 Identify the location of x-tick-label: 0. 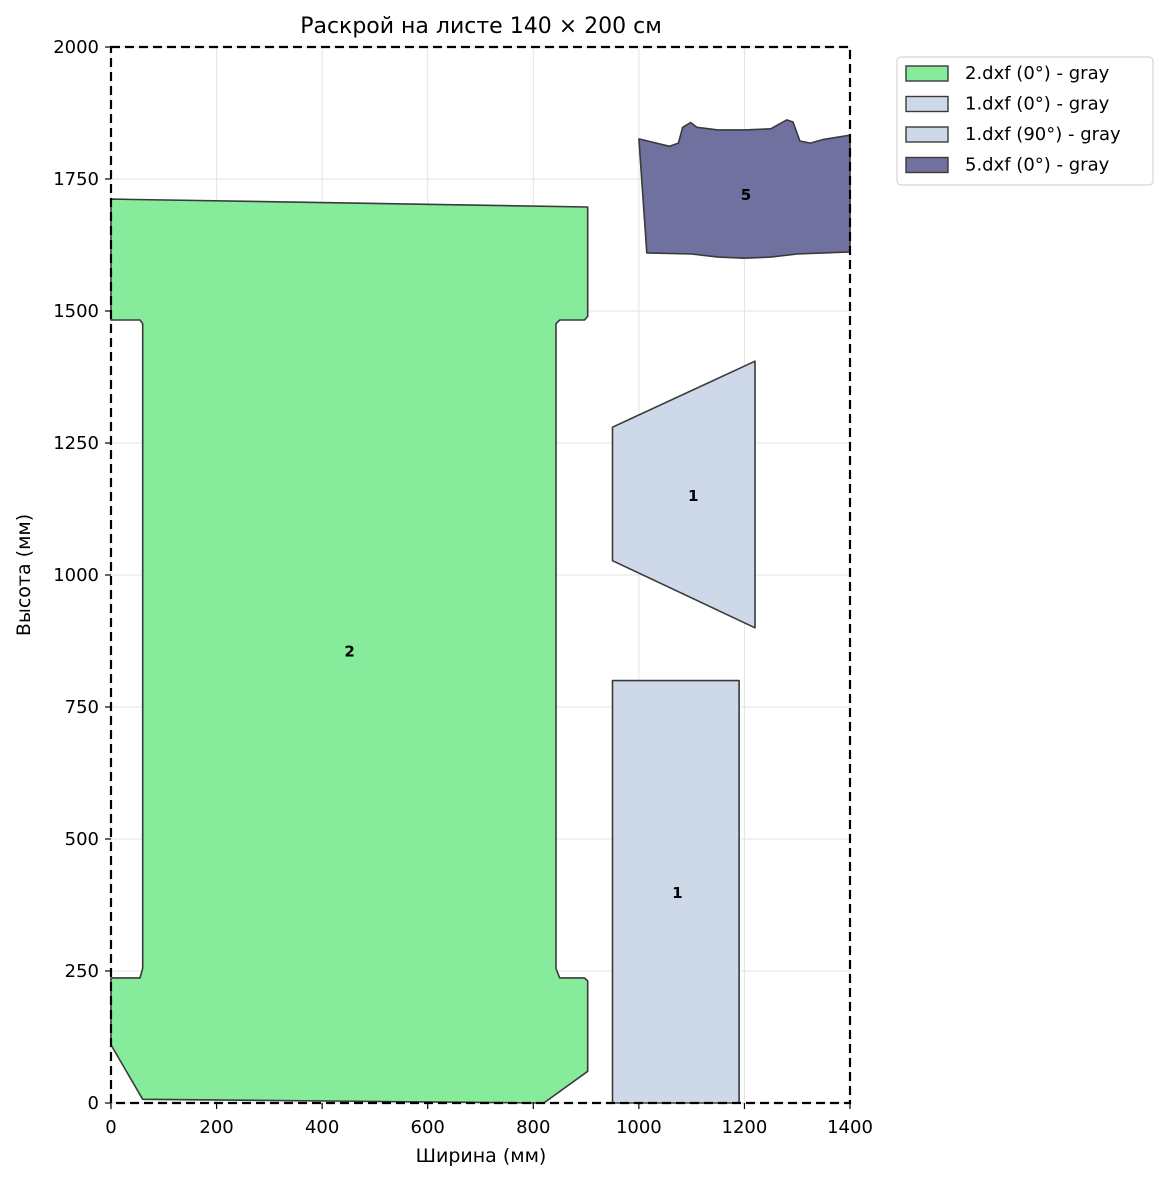
(110, 1127).